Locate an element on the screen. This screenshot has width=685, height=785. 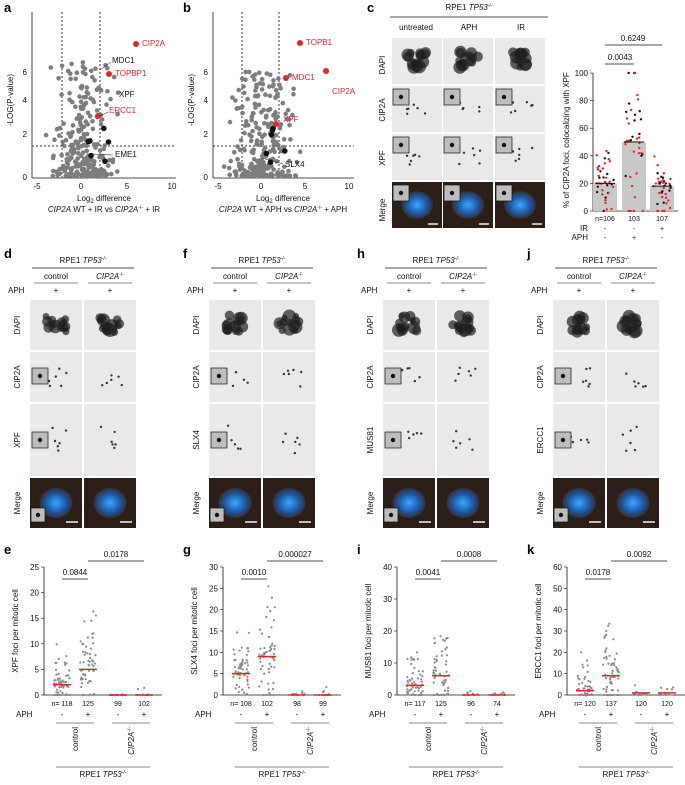
n-label: 125 is located at coordinates (88, 704).